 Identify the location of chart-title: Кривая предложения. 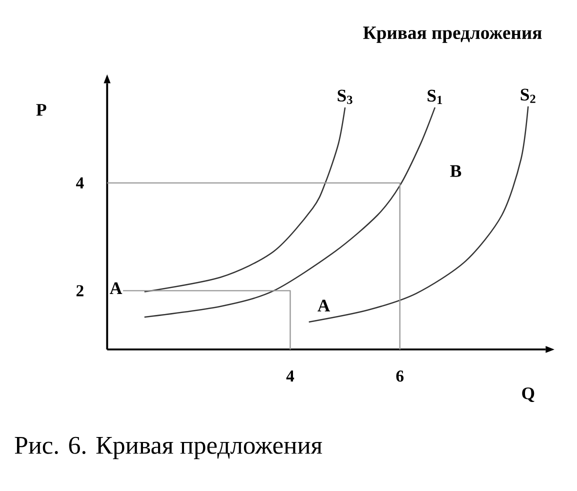
(452, 34).